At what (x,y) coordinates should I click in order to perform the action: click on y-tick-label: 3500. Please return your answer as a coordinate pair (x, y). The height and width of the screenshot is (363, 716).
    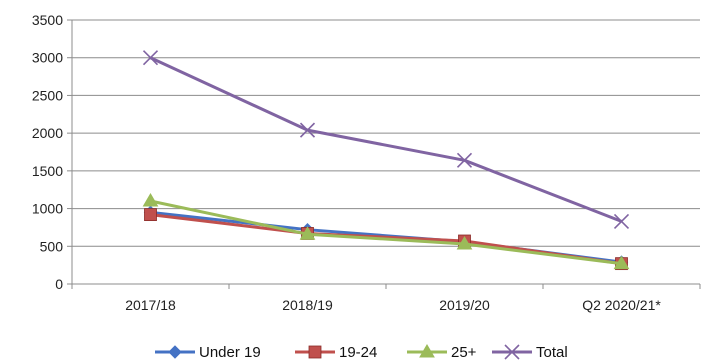
    Looking at the image, I should click on (47, 20).